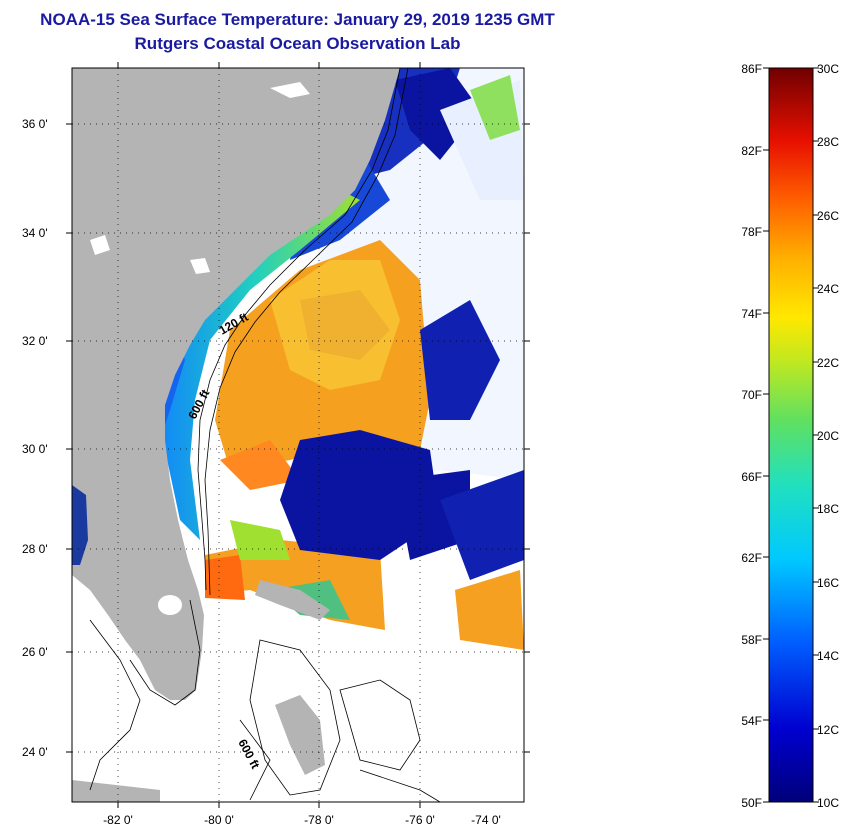  I want to click on colorbar-c-label: 22C, so click(828, 363).